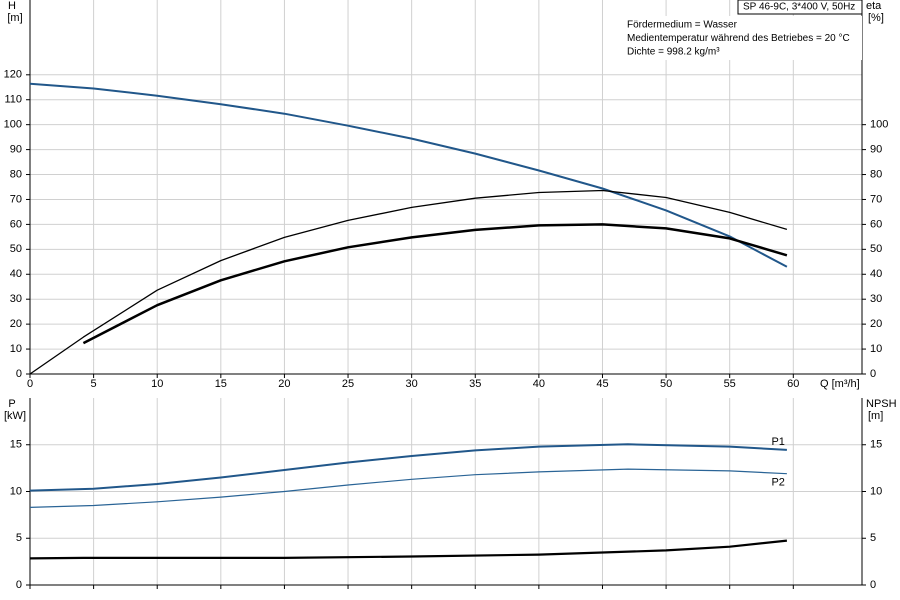 This screenshot has width=900, height=600. Describe the element at coordinates (879, 125) in the screenshot. I see `y2-tick-label: 100` at that location.